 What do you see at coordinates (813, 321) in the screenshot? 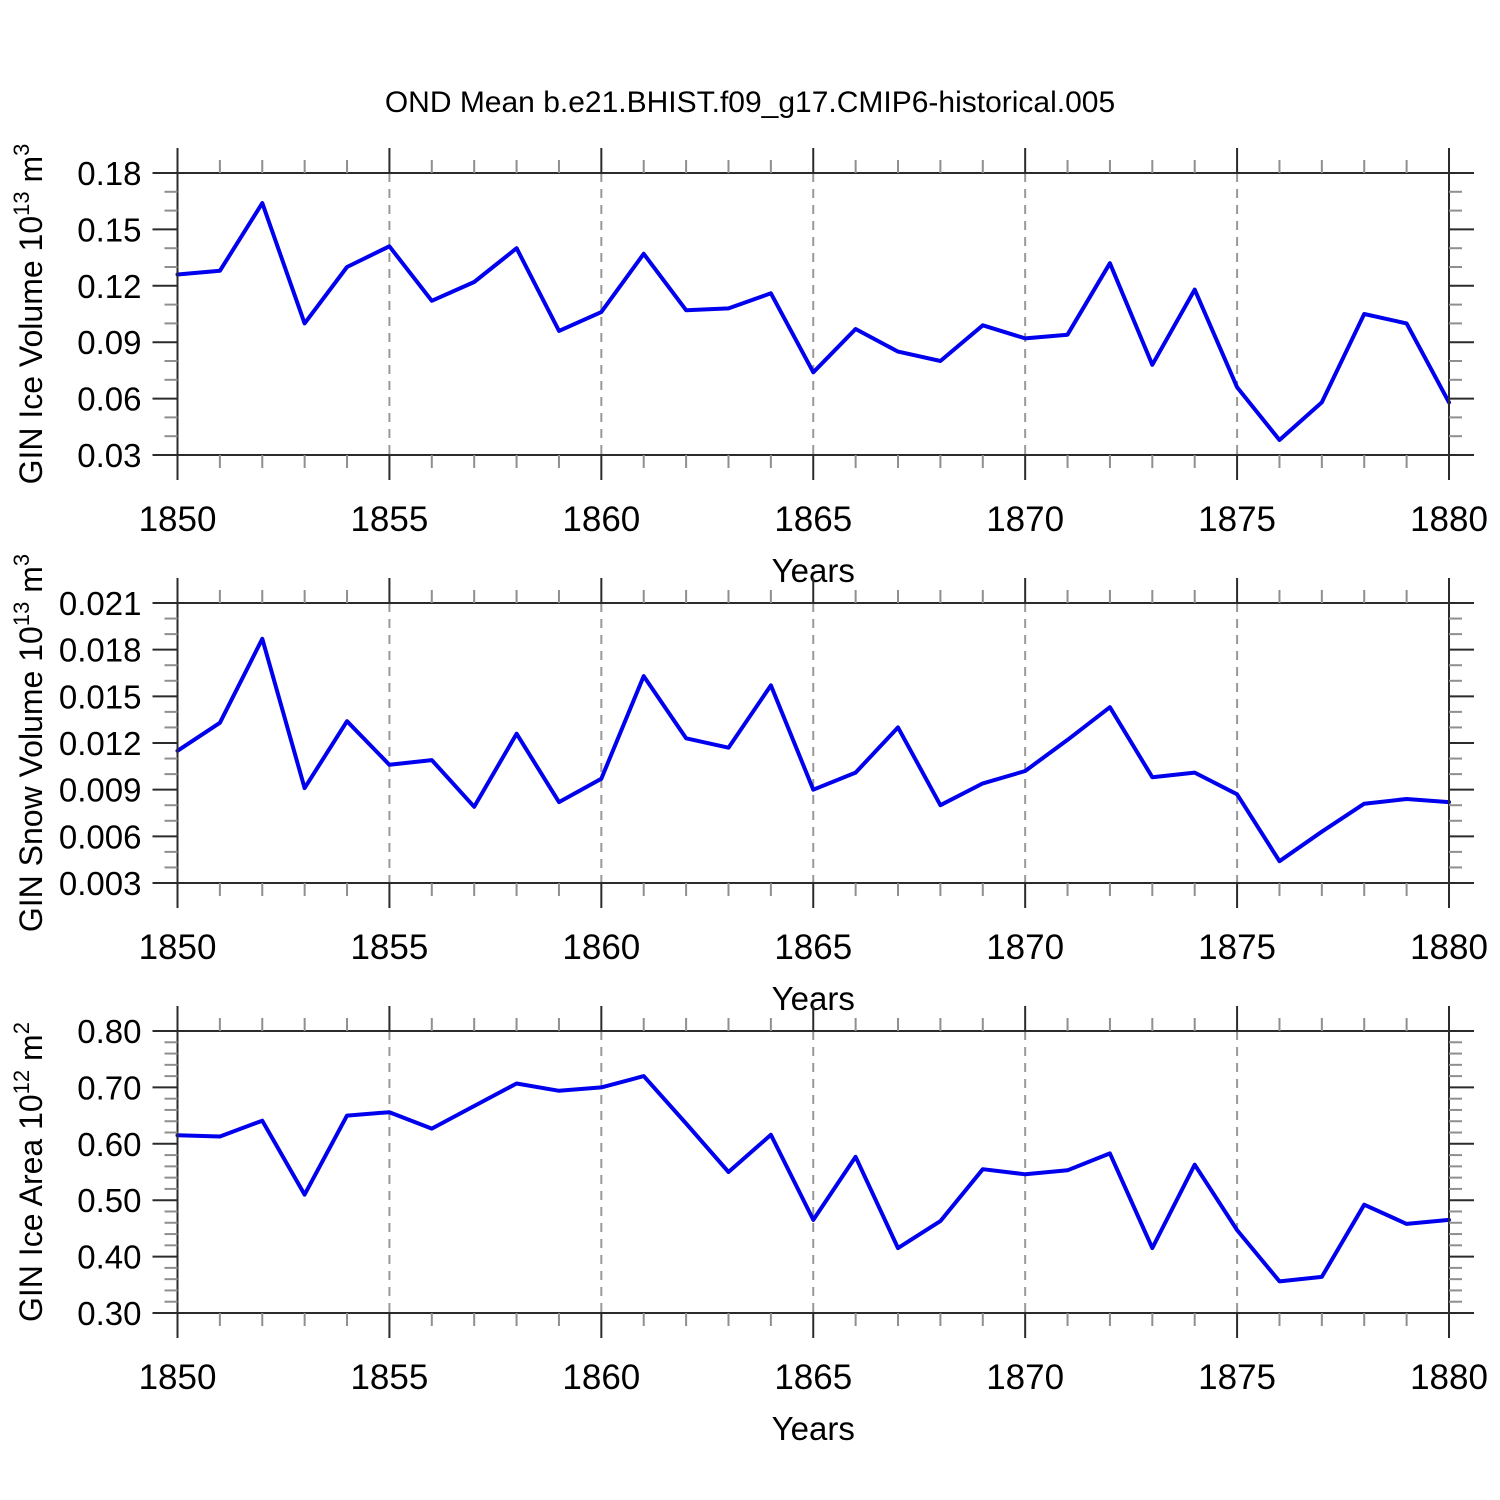
I see `data-line-gin-ice-volume` at bounding box center [813, 321].